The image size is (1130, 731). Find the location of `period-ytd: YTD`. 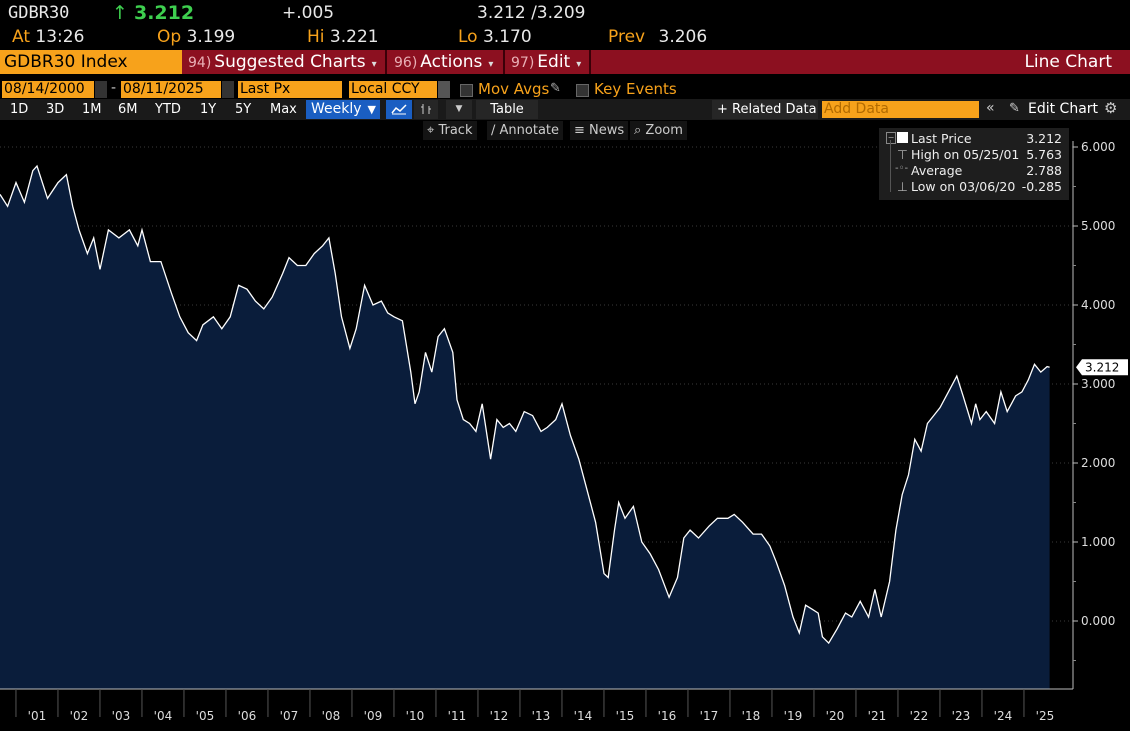

period-ytd: YTD is located at coordinates (168, 109).